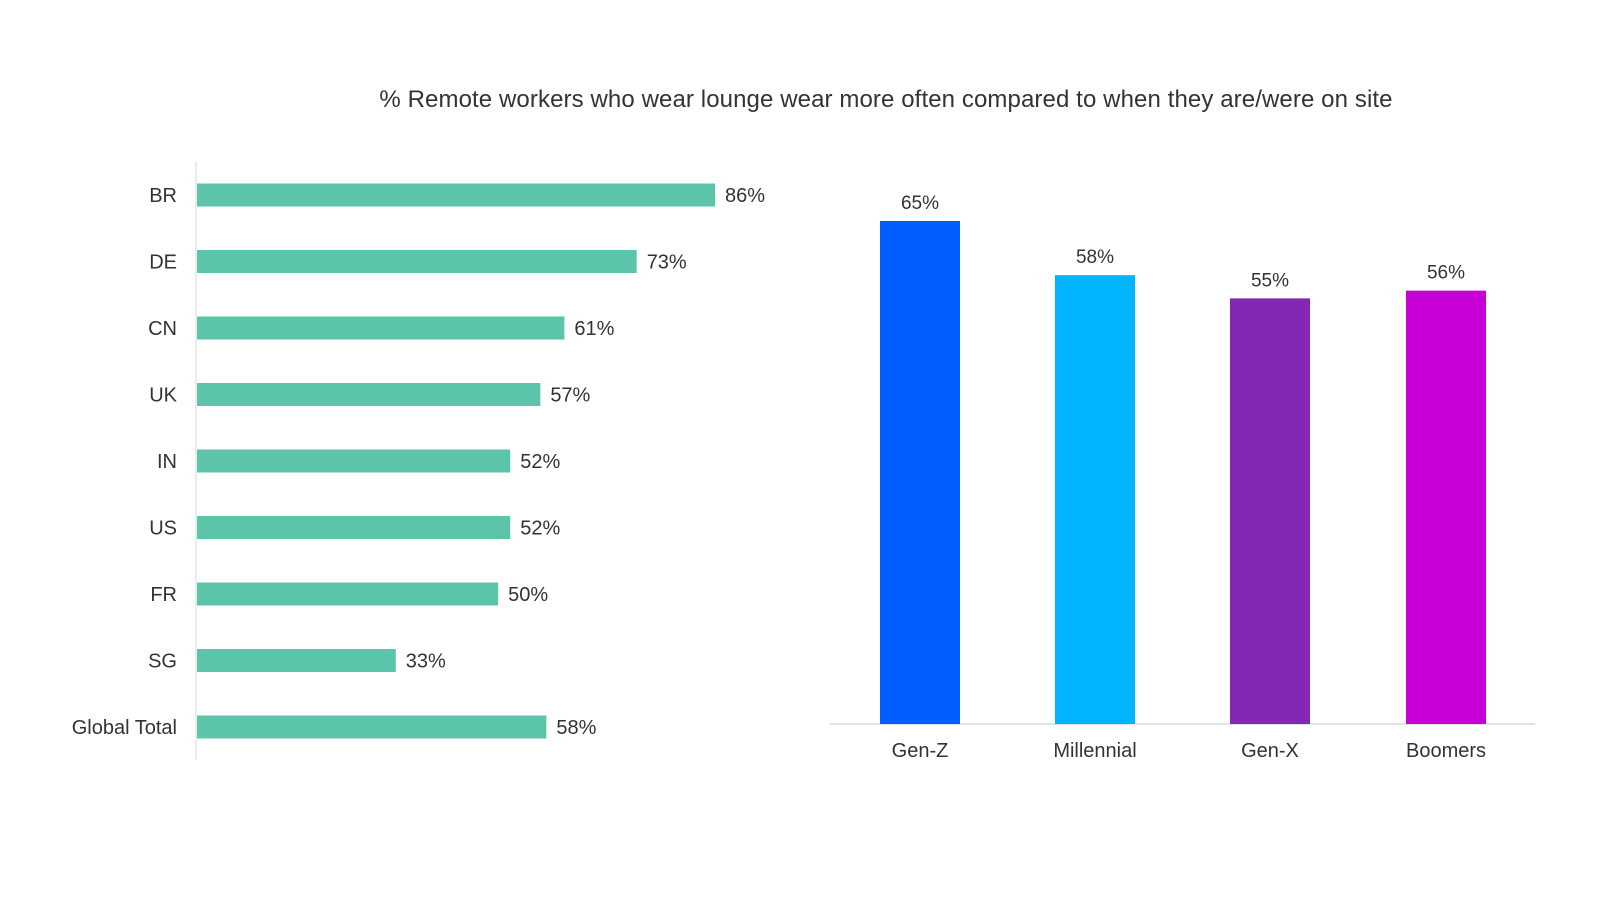 Image resolution: width=1600 pixels, height=900 pixels. I want to click on bar-gen-x, so click(1270, 511).